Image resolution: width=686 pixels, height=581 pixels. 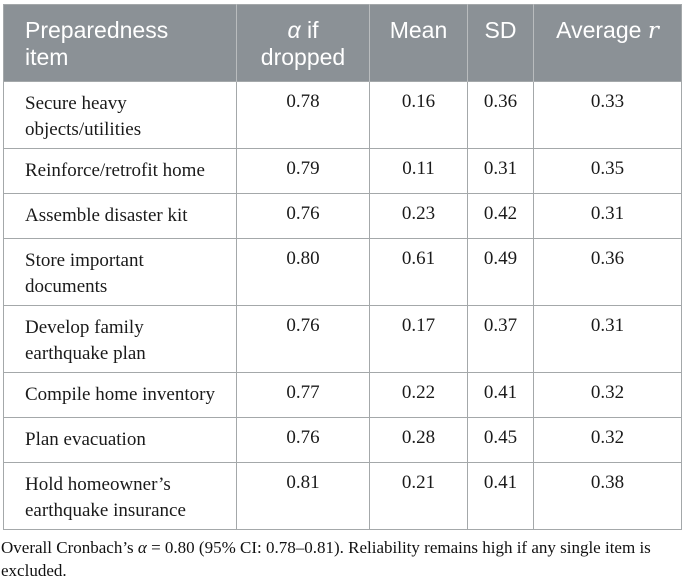 What do you see at coordinates (607, 496) in the screenshot?
I see `cell-average-r: 0.38` at bounding box center [607, 496].